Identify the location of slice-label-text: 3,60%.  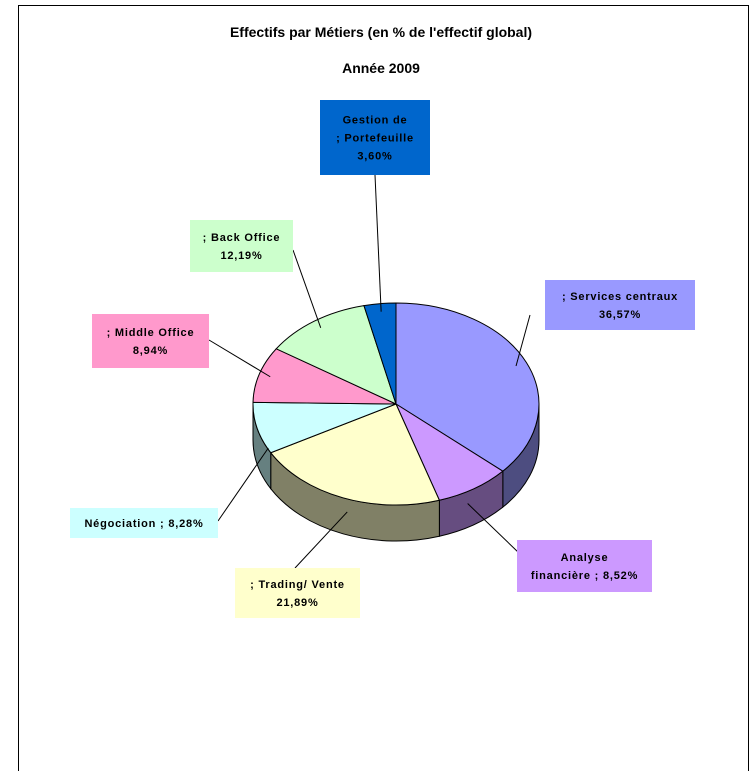
(374, 157).